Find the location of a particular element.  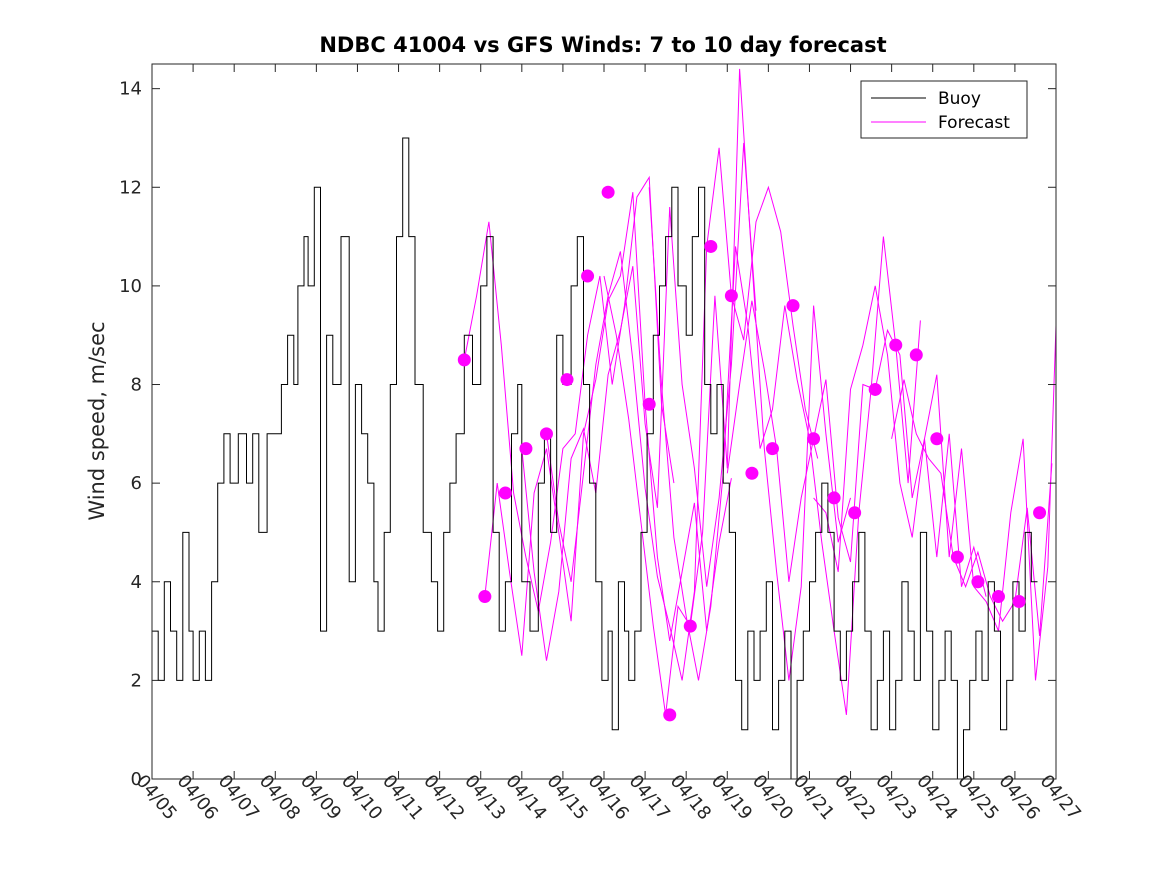

legend-box is located at coordinates (944, 109).